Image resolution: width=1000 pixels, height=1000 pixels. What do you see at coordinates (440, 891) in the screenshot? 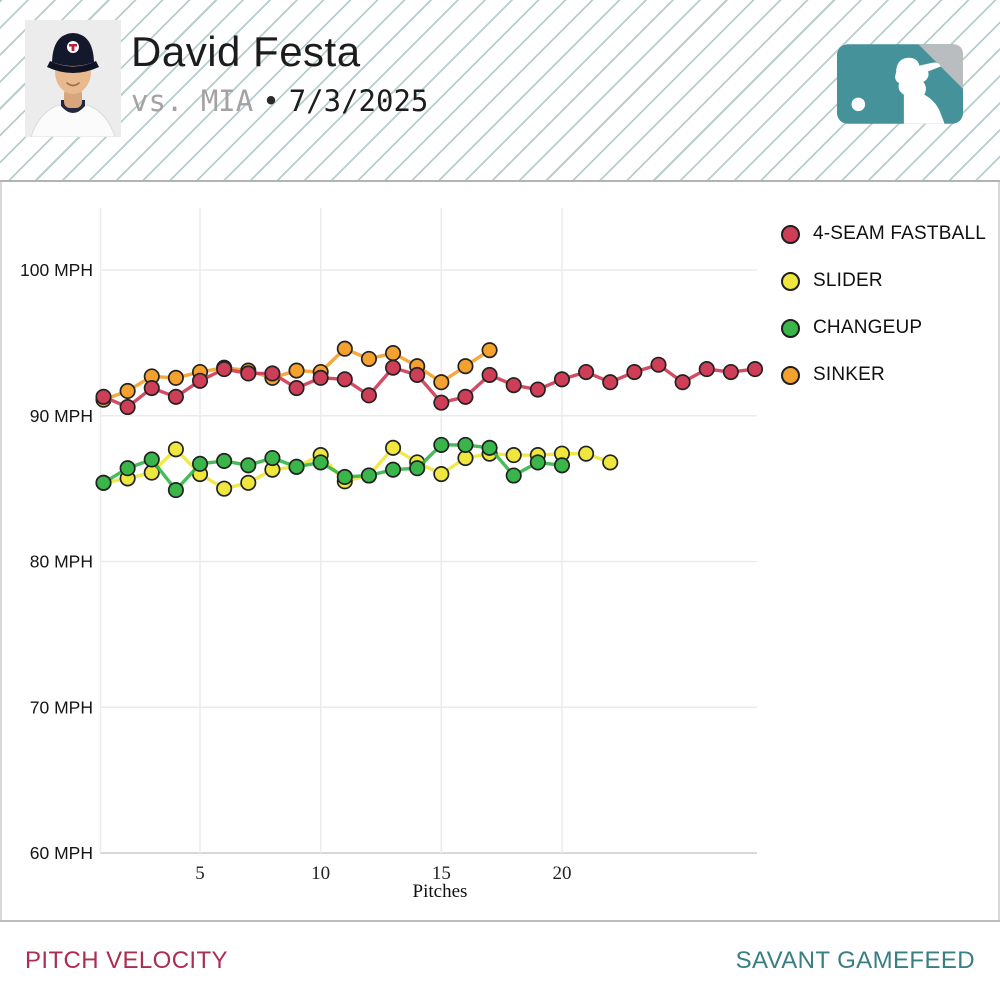
I see `x-axis-label: Pitches` at bounding box center [440, 891].